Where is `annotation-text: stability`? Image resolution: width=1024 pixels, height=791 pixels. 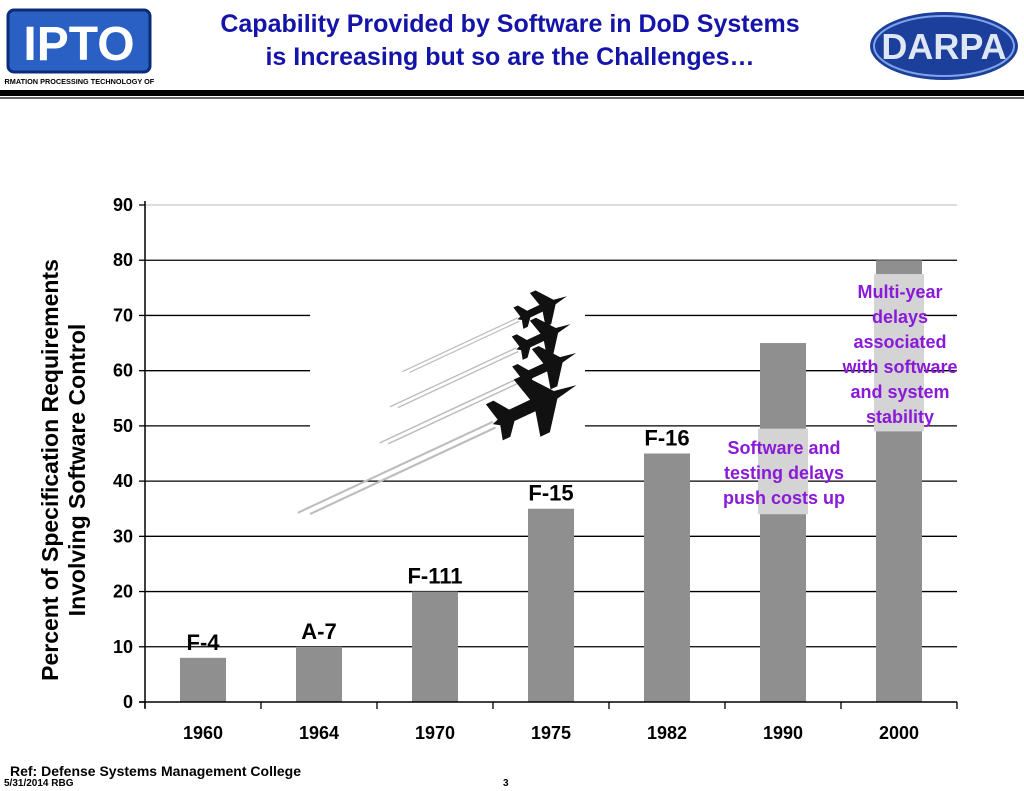 annotation-text: stability is located at coordinates (900, 417).